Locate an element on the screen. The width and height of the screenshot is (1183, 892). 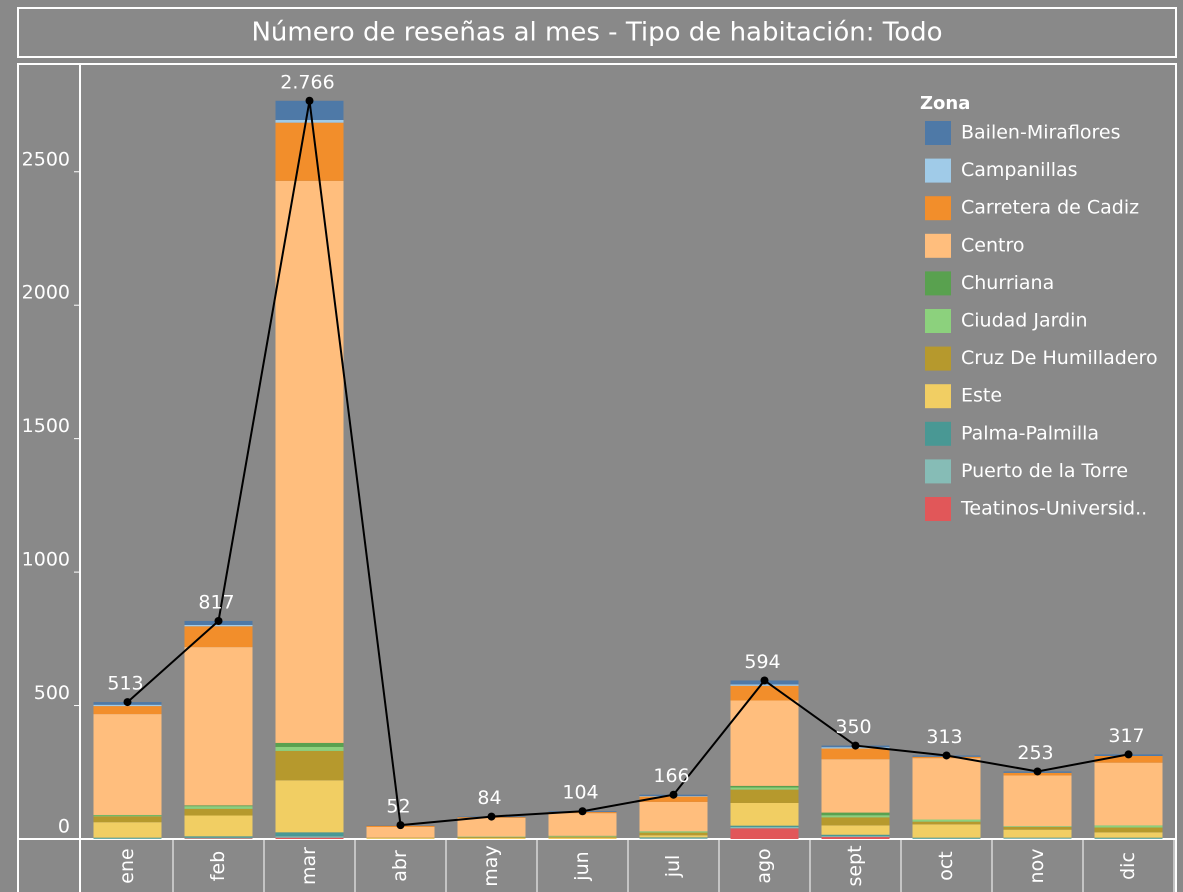
total-label: 84 is located at coordinates (489, 798).